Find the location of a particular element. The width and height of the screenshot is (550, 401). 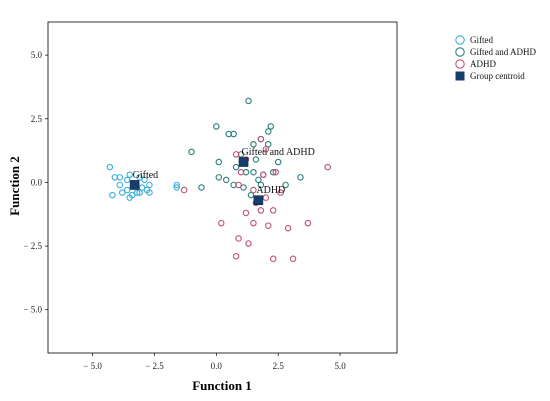

x-axis-title: Function 1 is located at coordinates (222, 385).